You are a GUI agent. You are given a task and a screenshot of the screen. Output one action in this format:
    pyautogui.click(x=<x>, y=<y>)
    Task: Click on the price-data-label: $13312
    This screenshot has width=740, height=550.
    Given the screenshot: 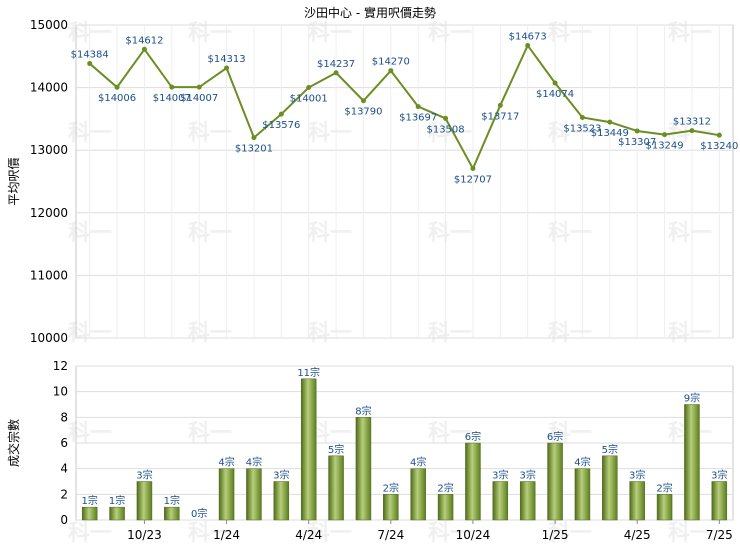 What is the action you would take?
    pyautogui.click(x=692, y=122)
    